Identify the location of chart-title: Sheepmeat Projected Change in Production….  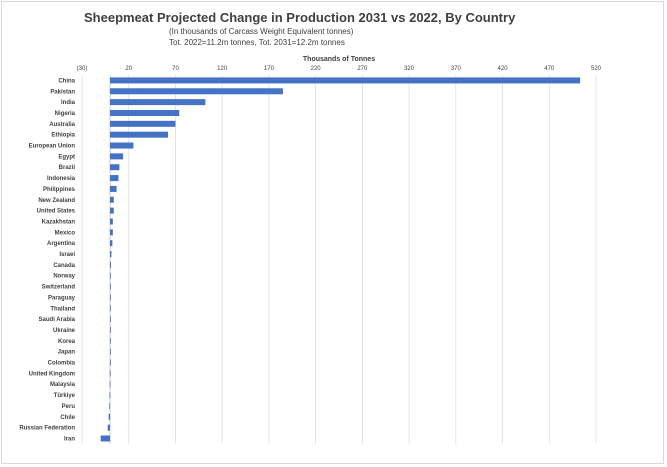
(300, 17).